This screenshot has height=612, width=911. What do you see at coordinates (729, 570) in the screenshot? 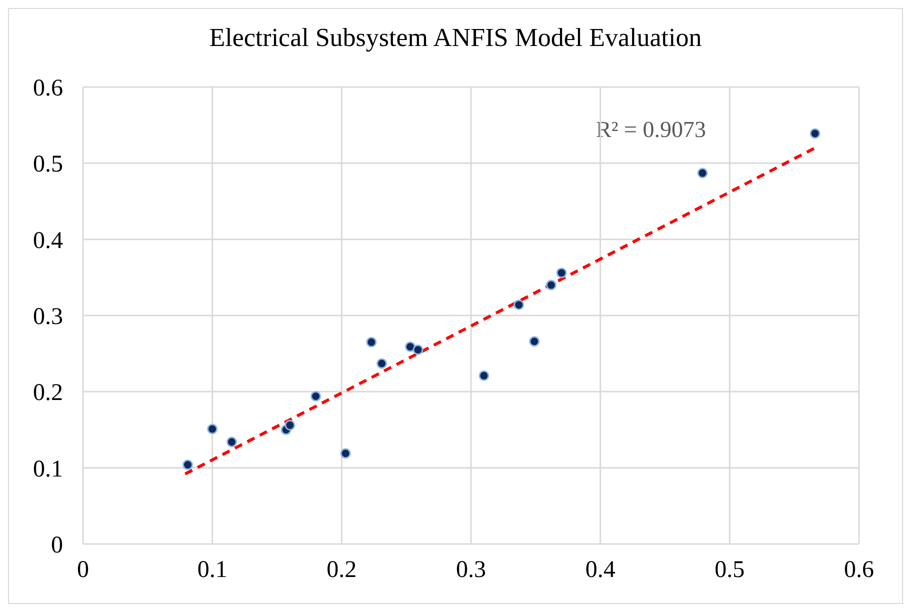
I see `x-tick-label: 0.5` at bounding box center [729, 570].